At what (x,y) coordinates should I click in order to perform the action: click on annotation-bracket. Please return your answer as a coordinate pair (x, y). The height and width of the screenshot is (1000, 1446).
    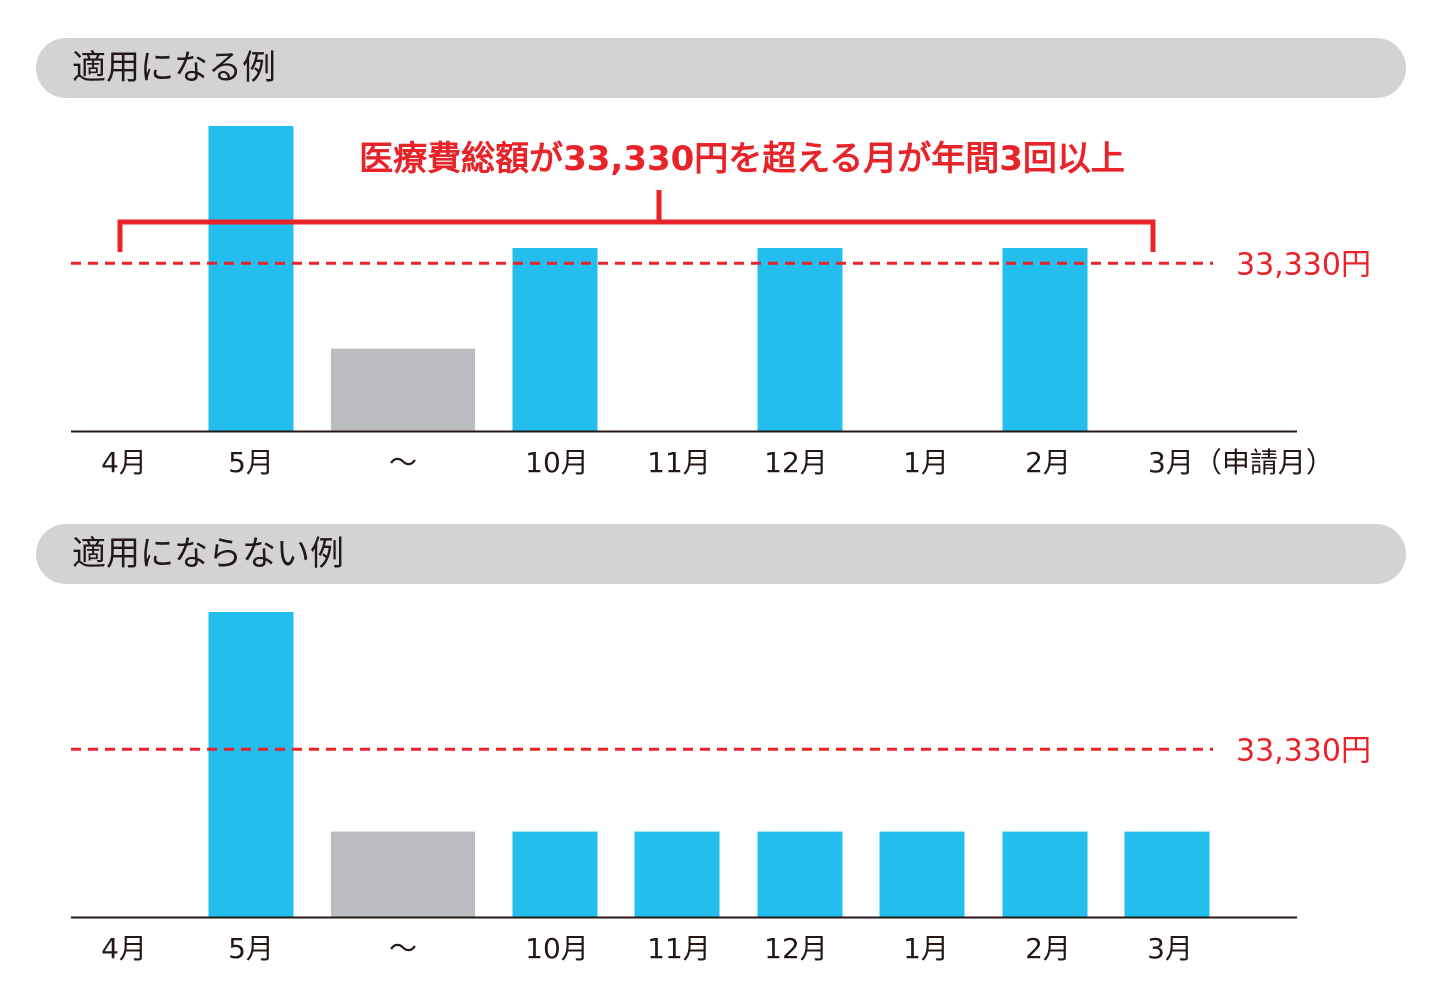
    Looking at the image, I should click on (636, 221).